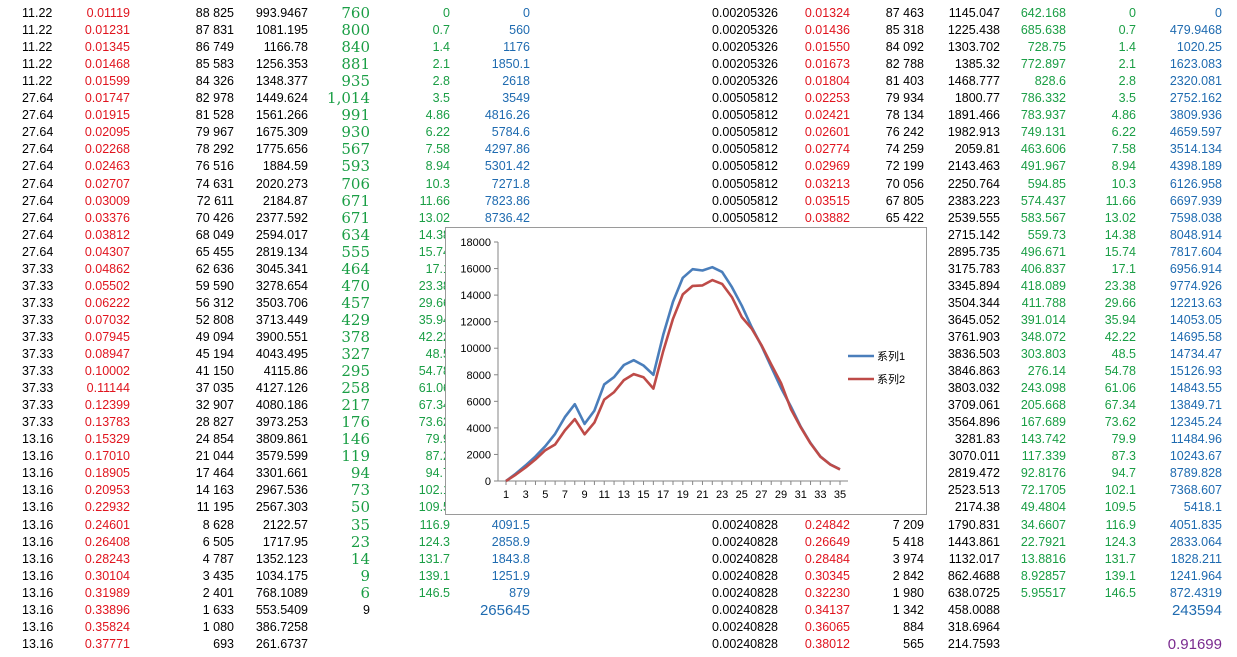 This screenshot has width=1237, height=657. I want to click on cell-b: 0.03376, so click(107, 217).